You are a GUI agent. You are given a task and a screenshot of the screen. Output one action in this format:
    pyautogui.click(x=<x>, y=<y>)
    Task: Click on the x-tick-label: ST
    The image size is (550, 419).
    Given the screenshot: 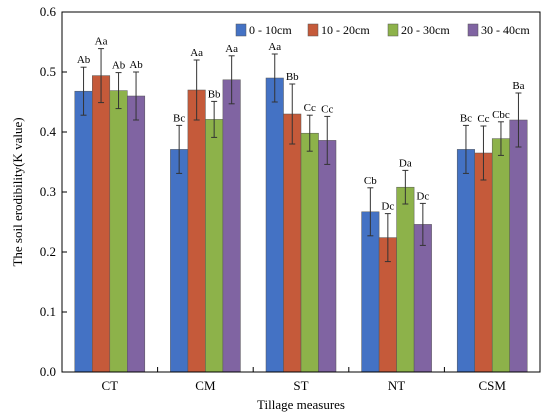 What is the action you would take?
    pyautogui.click(x=300, y=385)
    